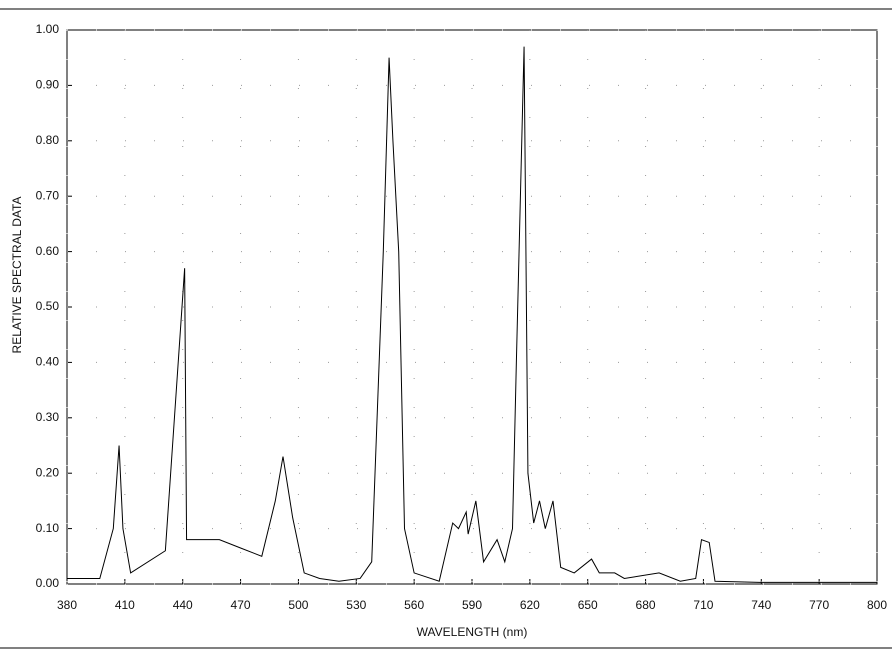  Describe the element at coordinates (761, 605) in the screenshot. I see `x-tick-label: 740` at that location.